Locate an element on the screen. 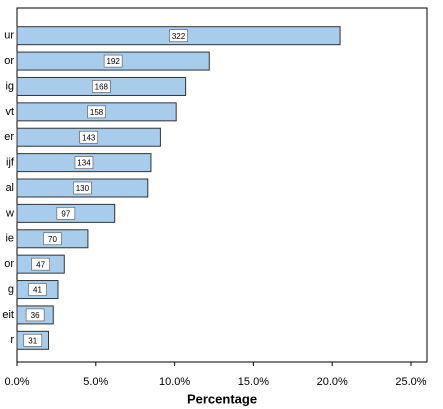  count-label: 168 is located at coordinates (102, 87).